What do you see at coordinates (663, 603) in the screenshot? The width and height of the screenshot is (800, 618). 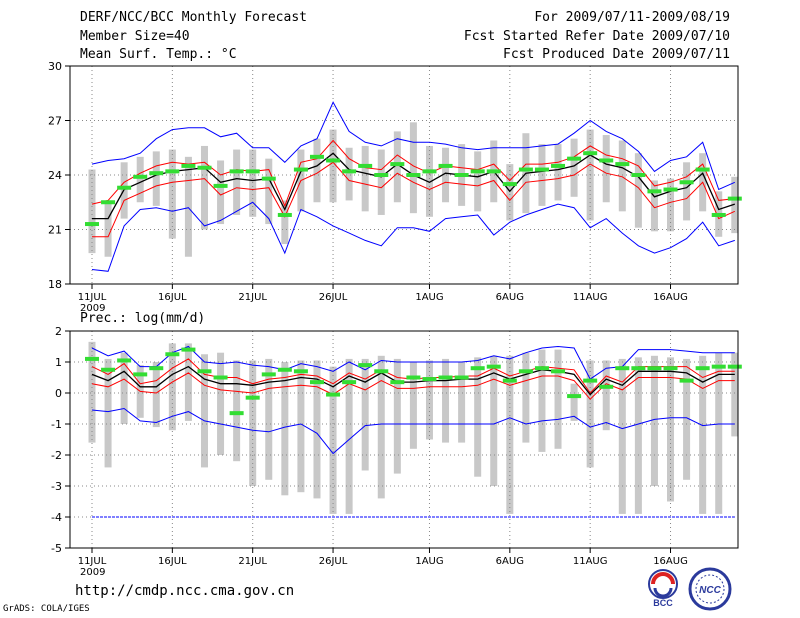 I see `bcc-logo-text: BCC` at bounding box center [663, 603].